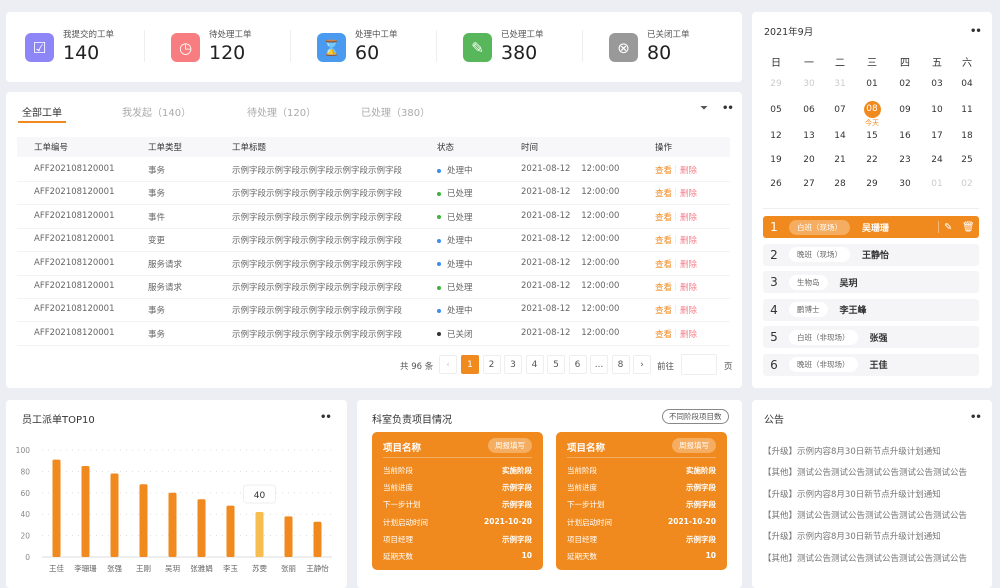 Image resolution: width=1000 pixels, height=588 pixels. What do you see at coordinates (470, 364) in the screenshot?
I see `page-1: 1` at bounding box center [470, 364].